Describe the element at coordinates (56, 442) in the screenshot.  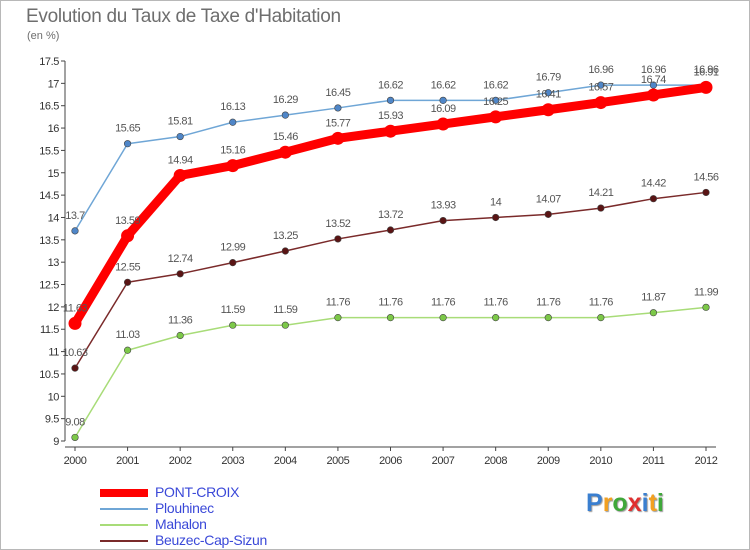
I see `y-tick-label: 9` at that location.